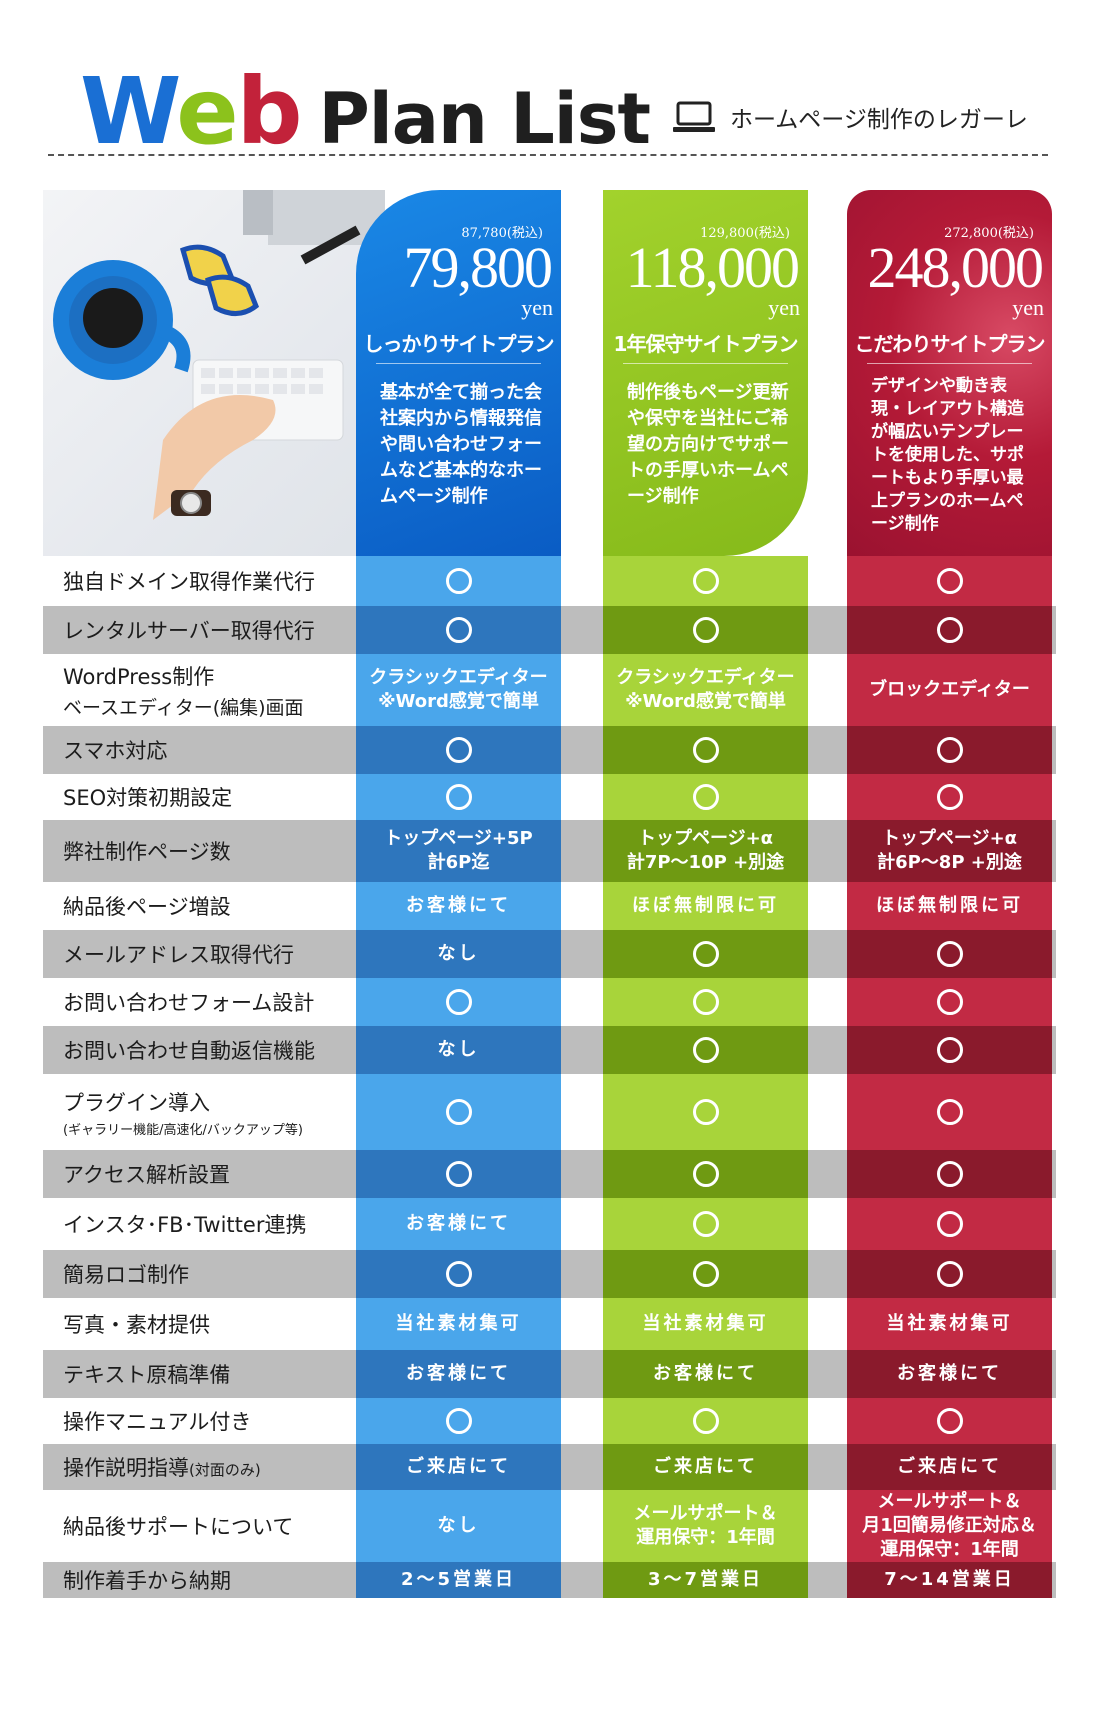  Describe the element at coordinates (157, 1422) in the screenshot. I see `row-label-text: 操作マニュアル付き` at that location.